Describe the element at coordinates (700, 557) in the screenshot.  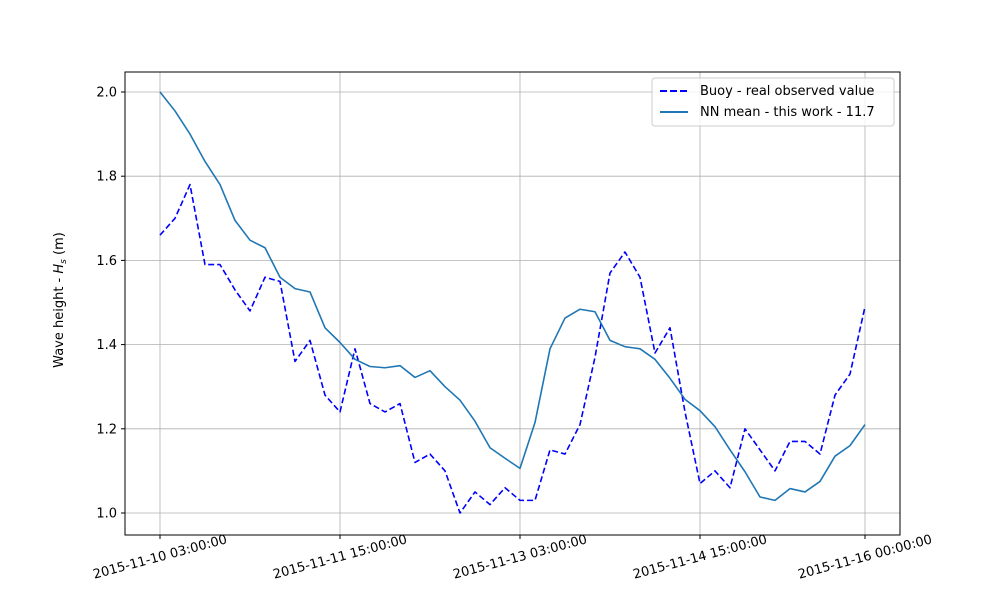
I see `x-tick-label: 2015-11-14 15:00:00` at that location.